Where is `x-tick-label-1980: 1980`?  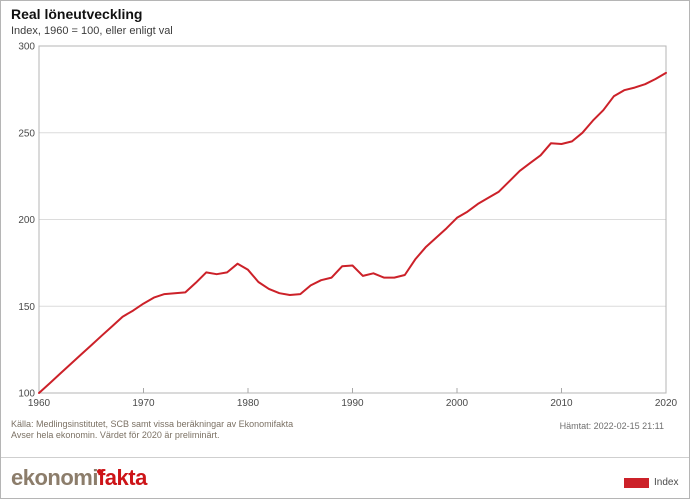 x-tick-label-1980: 1980 is located at coordinates (248, 403).